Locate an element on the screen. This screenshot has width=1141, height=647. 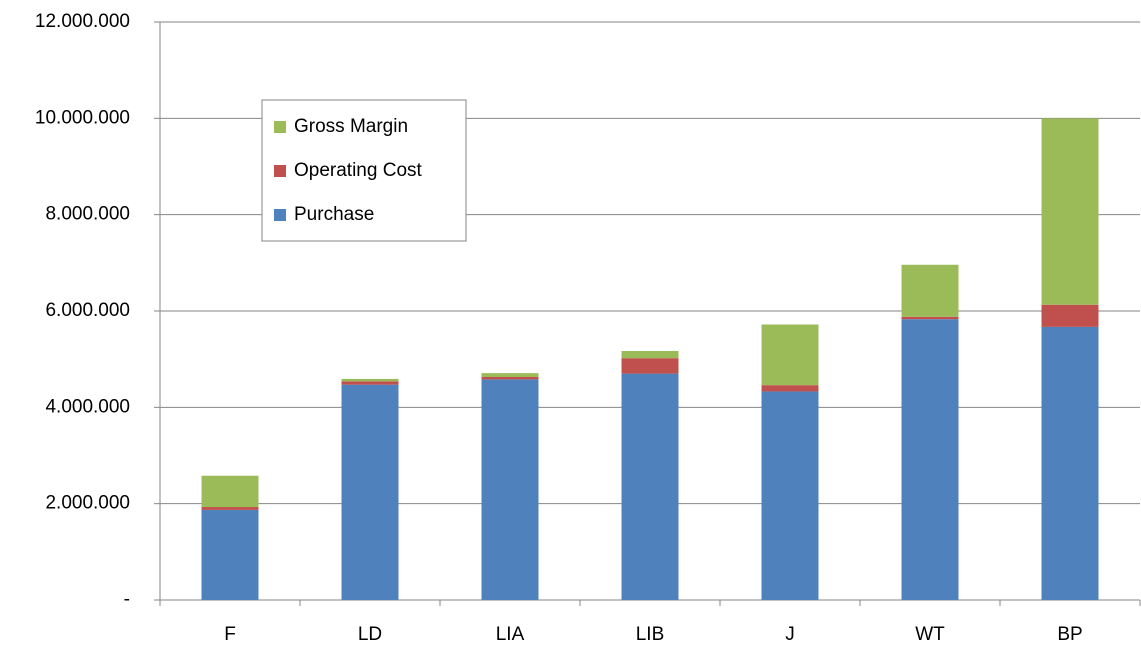
legend-label: Purchase is located at coordinates (334, 214).